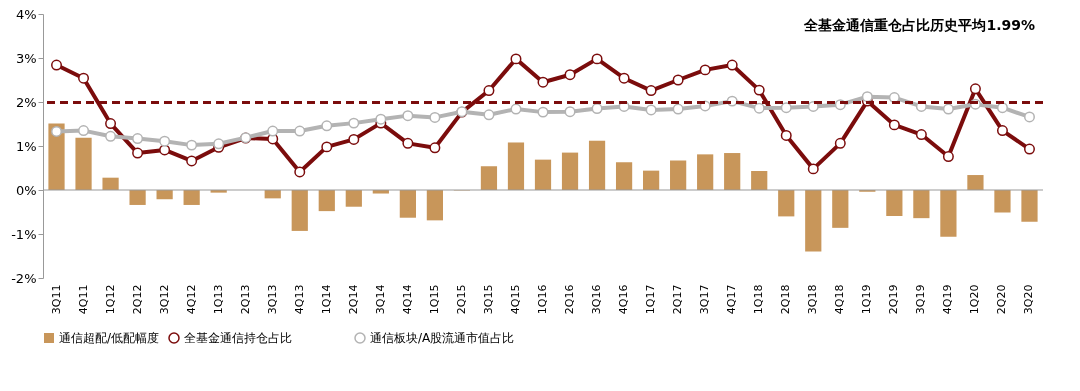 This screenshot has height=391, width=1080. What do you see at coordinates (26, 190) in the screenshot?
I see `y-tick-label: 0%` at bounding box center [26, 190].